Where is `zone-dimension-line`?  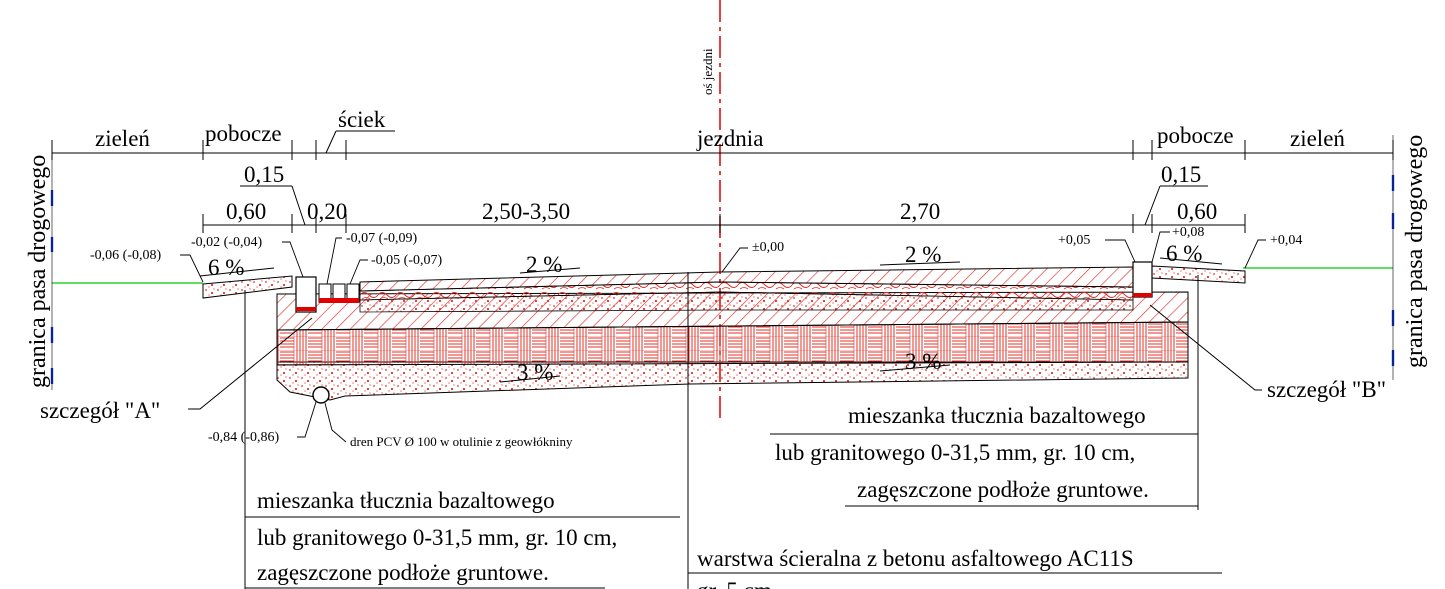
zone-dimension-line is located at coordinates (722, 150).